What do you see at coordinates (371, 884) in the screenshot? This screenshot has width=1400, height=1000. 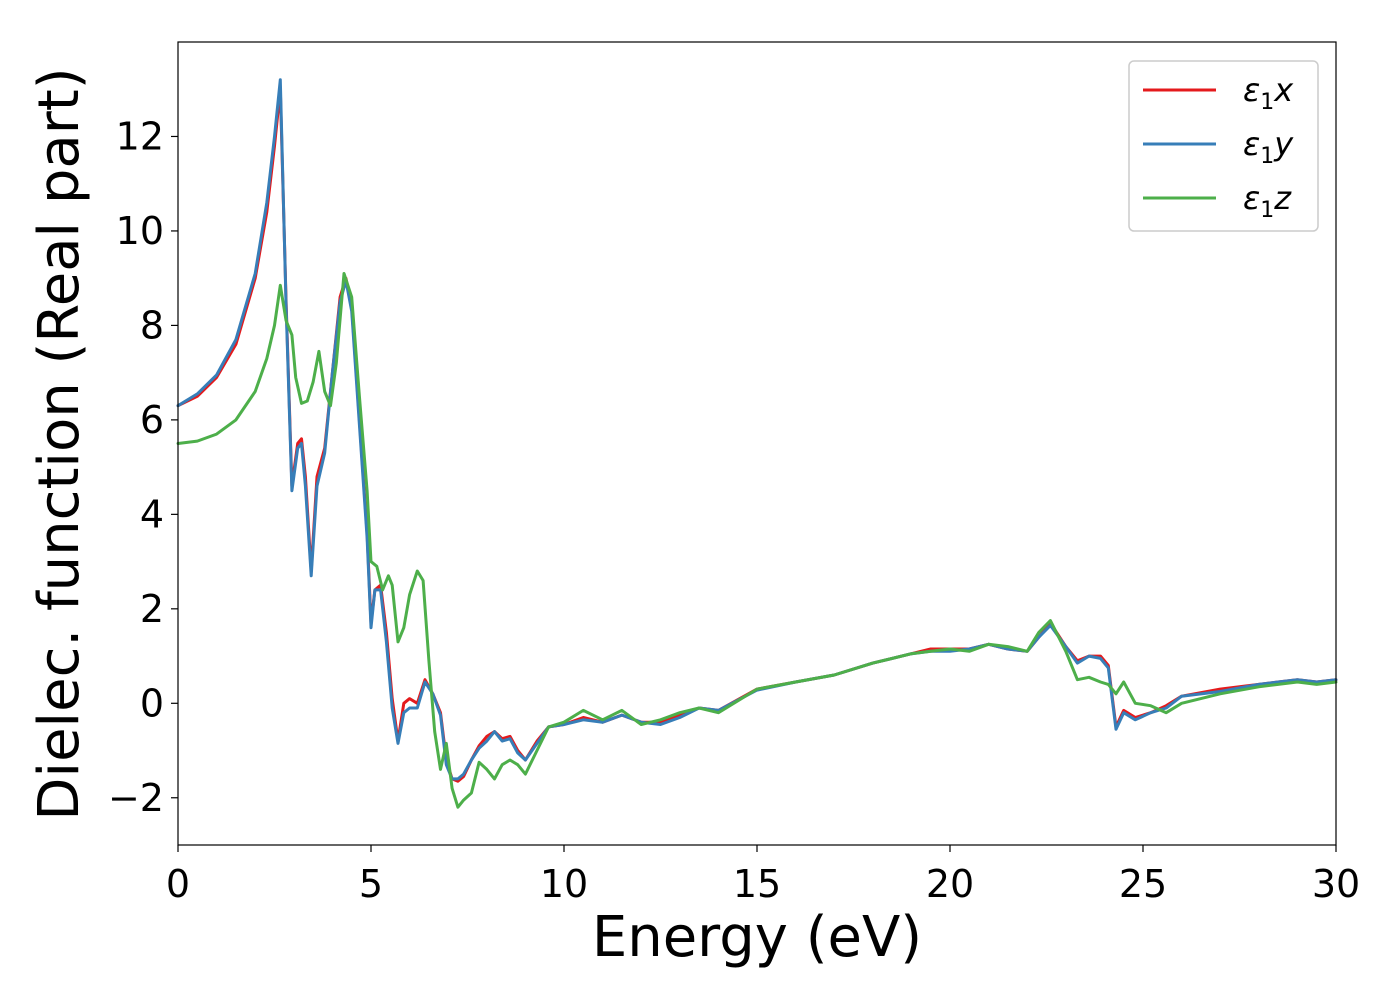 I see `x-tick-label: 5` at bounding box center [371, 884].